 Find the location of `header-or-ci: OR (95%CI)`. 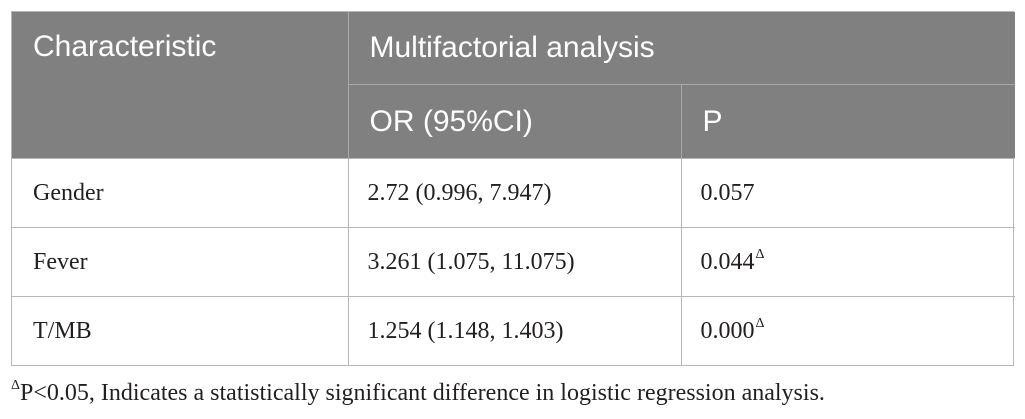

header-or-ci: OR (95%CI) is located at coordinates (515, 121).